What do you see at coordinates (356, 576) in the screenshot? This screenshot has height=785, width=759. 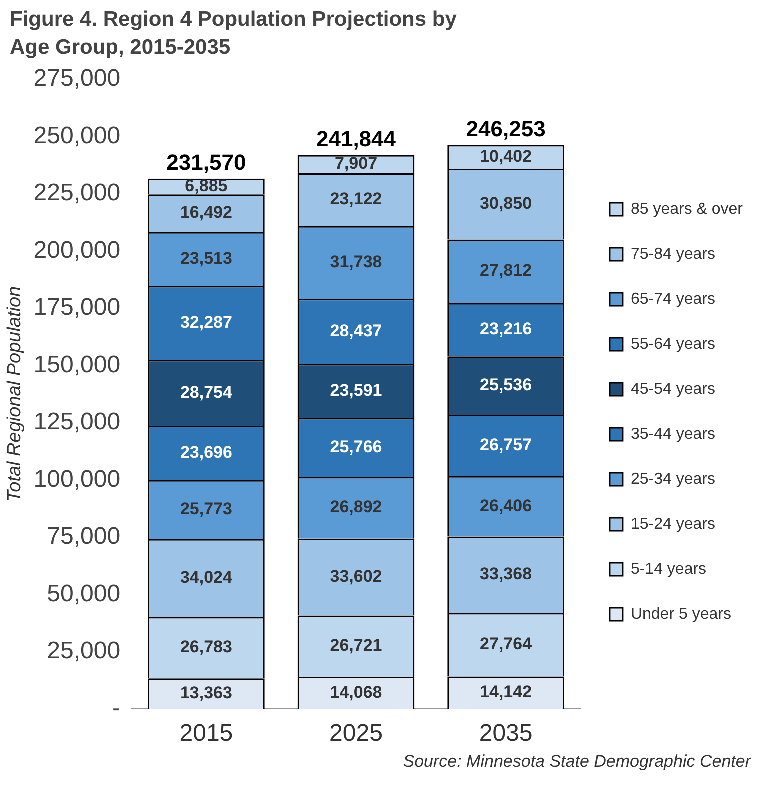 I see `data-label: 33,602` at bounding box center [356, 576].